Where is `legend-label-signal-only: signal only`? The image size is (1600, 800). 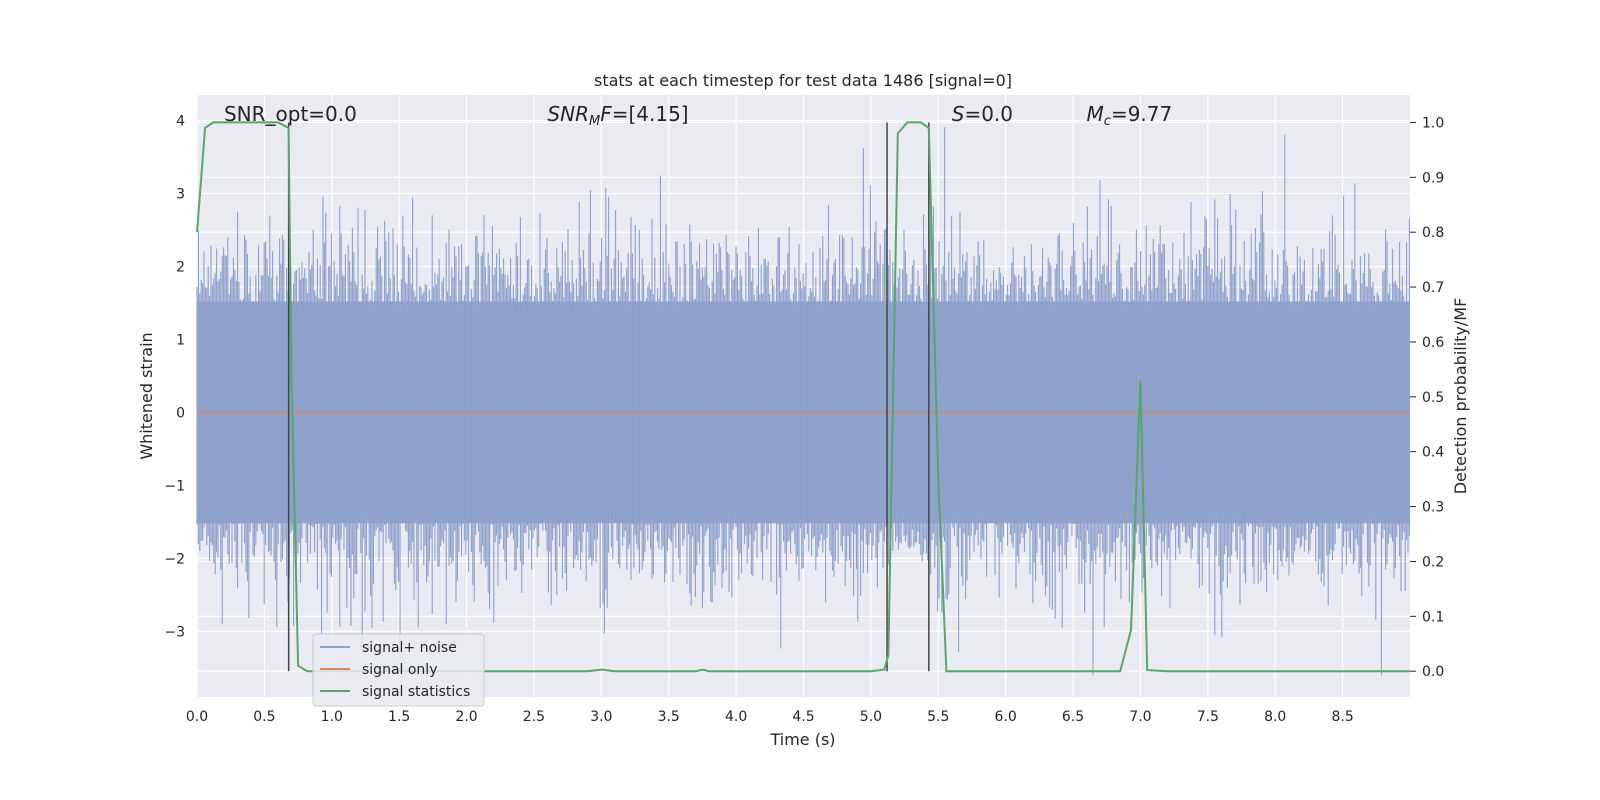
legend-label-signal-only: signal only is located at coordinates (399, 670).